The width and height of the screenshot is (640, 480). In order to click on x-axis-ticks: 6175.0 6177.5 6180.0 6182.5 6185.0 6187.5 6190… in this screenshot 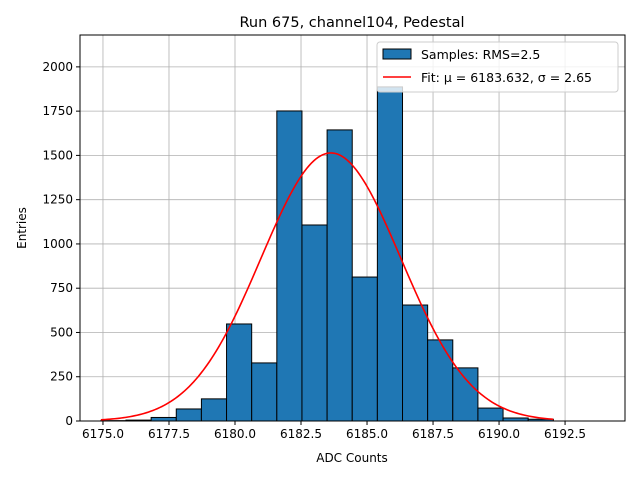, I will do `click(334, 431)`.